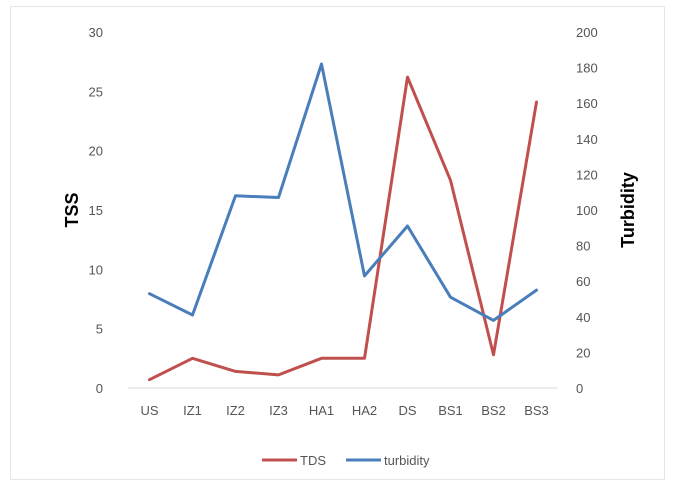  What do you see at coordinates (579, 388) in the screenshot?
I see `right-tick-label: 0` at bounding box center [579, 388].